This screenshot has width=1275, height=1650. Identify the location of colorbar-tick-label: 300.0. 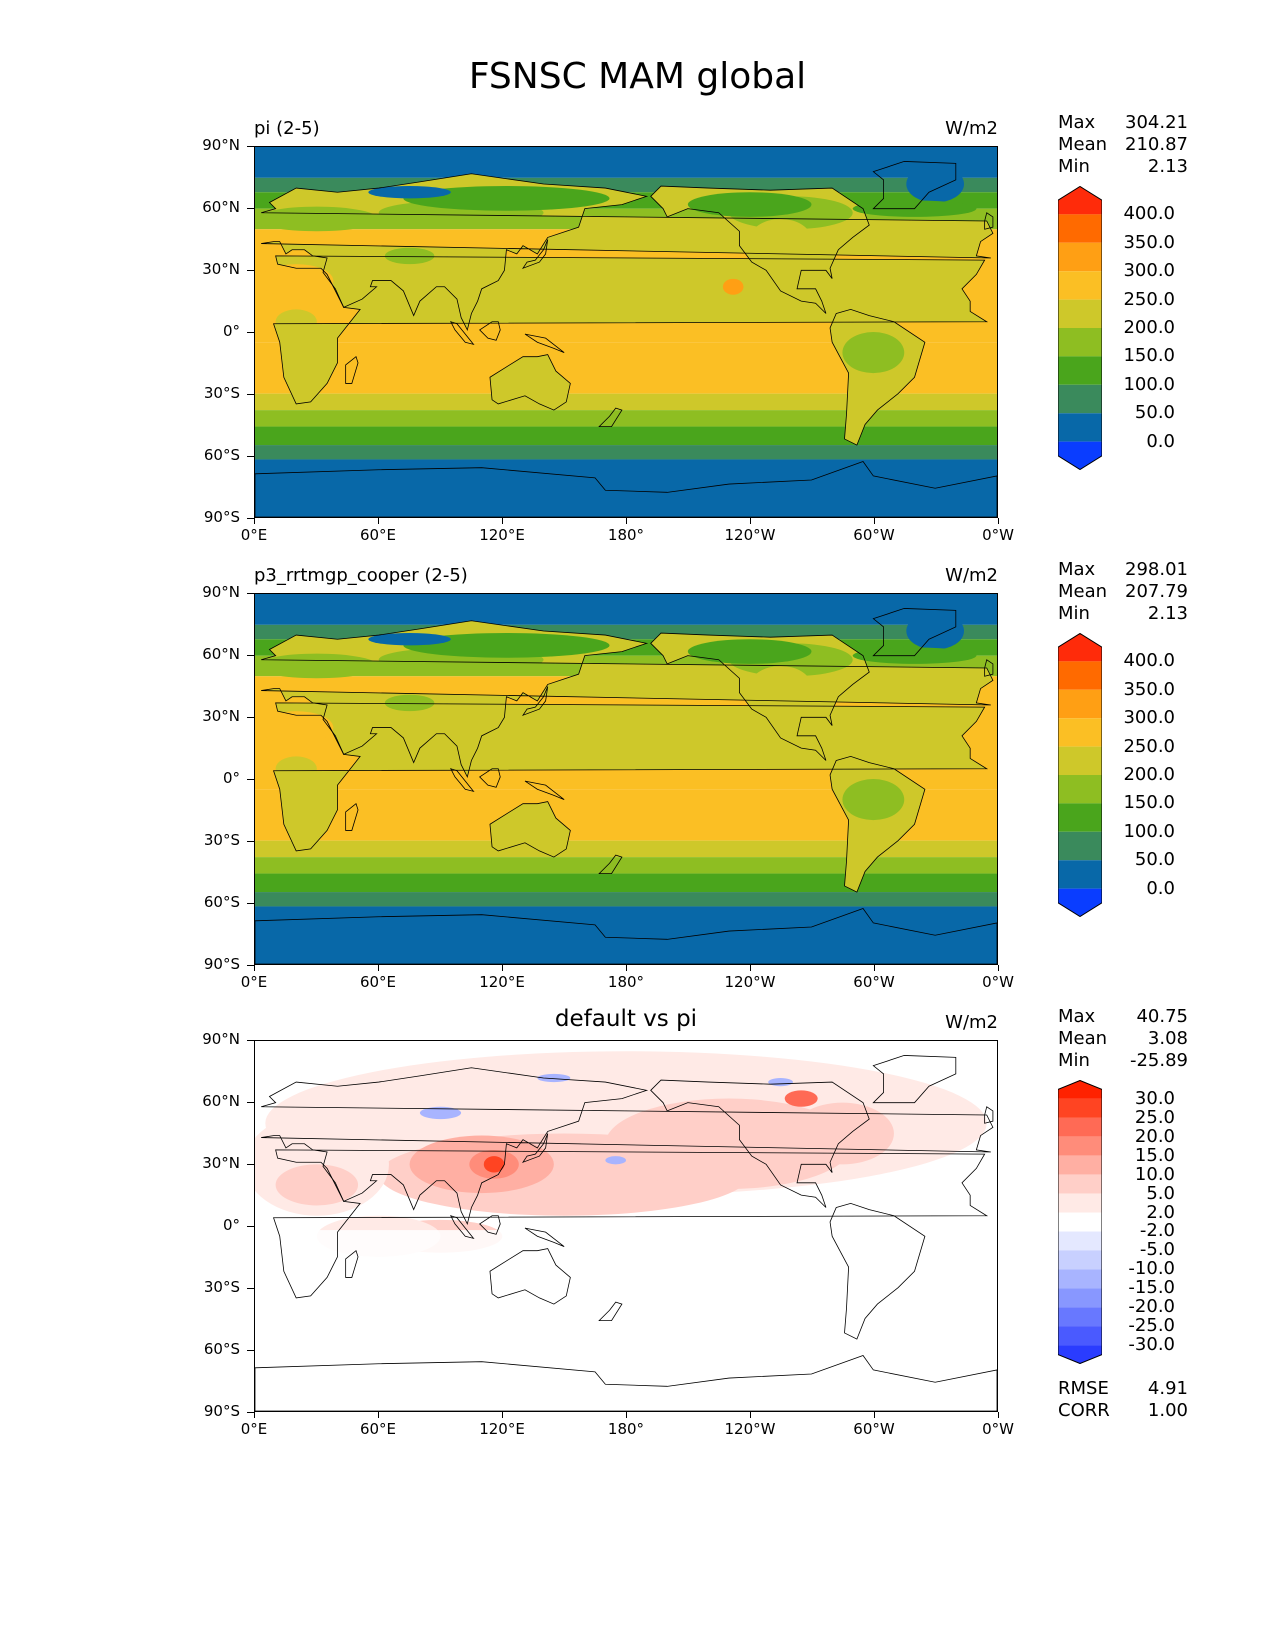
(1149, 271).